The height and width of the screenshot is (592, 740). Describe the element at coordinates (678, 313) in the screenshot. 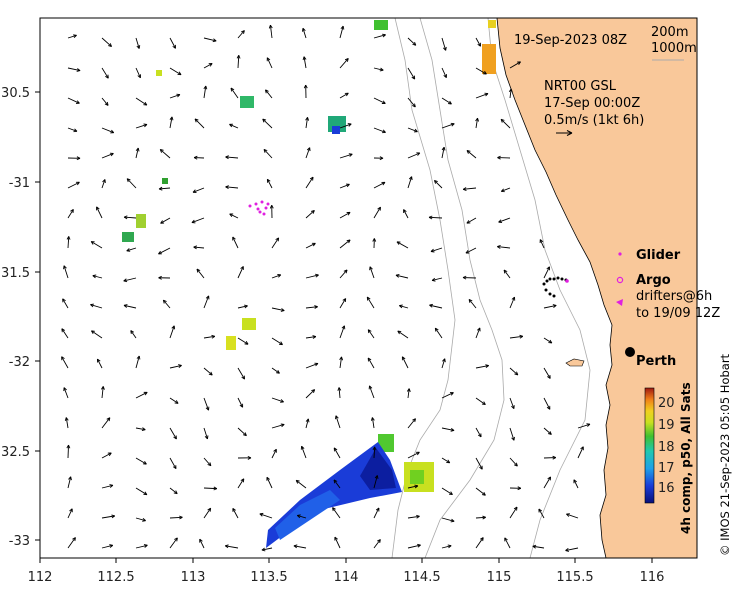

I see `drifters-legend-line2: to 19/09 12Z` at that location.